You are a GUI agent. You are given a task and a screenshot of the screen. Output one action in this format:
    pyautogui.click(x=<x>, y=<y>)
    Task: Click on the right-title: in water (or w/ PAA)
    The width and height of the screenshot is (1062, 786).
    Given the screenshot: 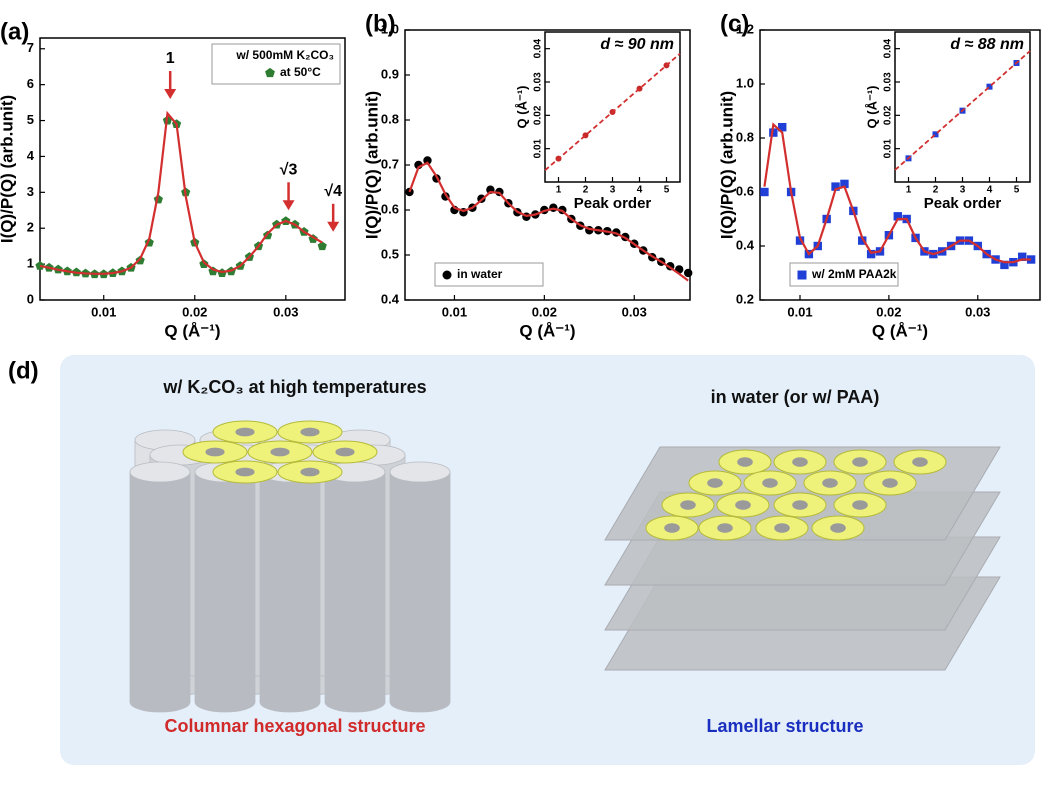 What is the action you would take?
    pyautogui.click(x=795, y=397)
    